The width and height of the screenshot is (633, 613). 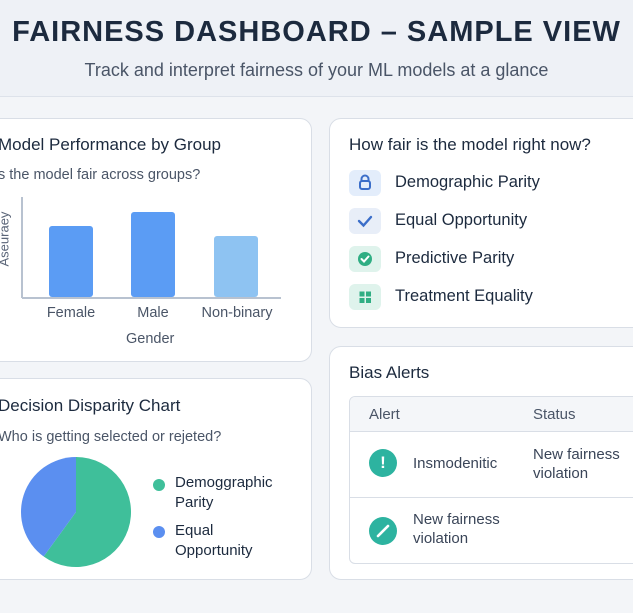 What do you see at coordinates (90, 405) in the screenshot?
I see `disparity-title: Decision Disparity Chart` at bounding box center [90, 405].